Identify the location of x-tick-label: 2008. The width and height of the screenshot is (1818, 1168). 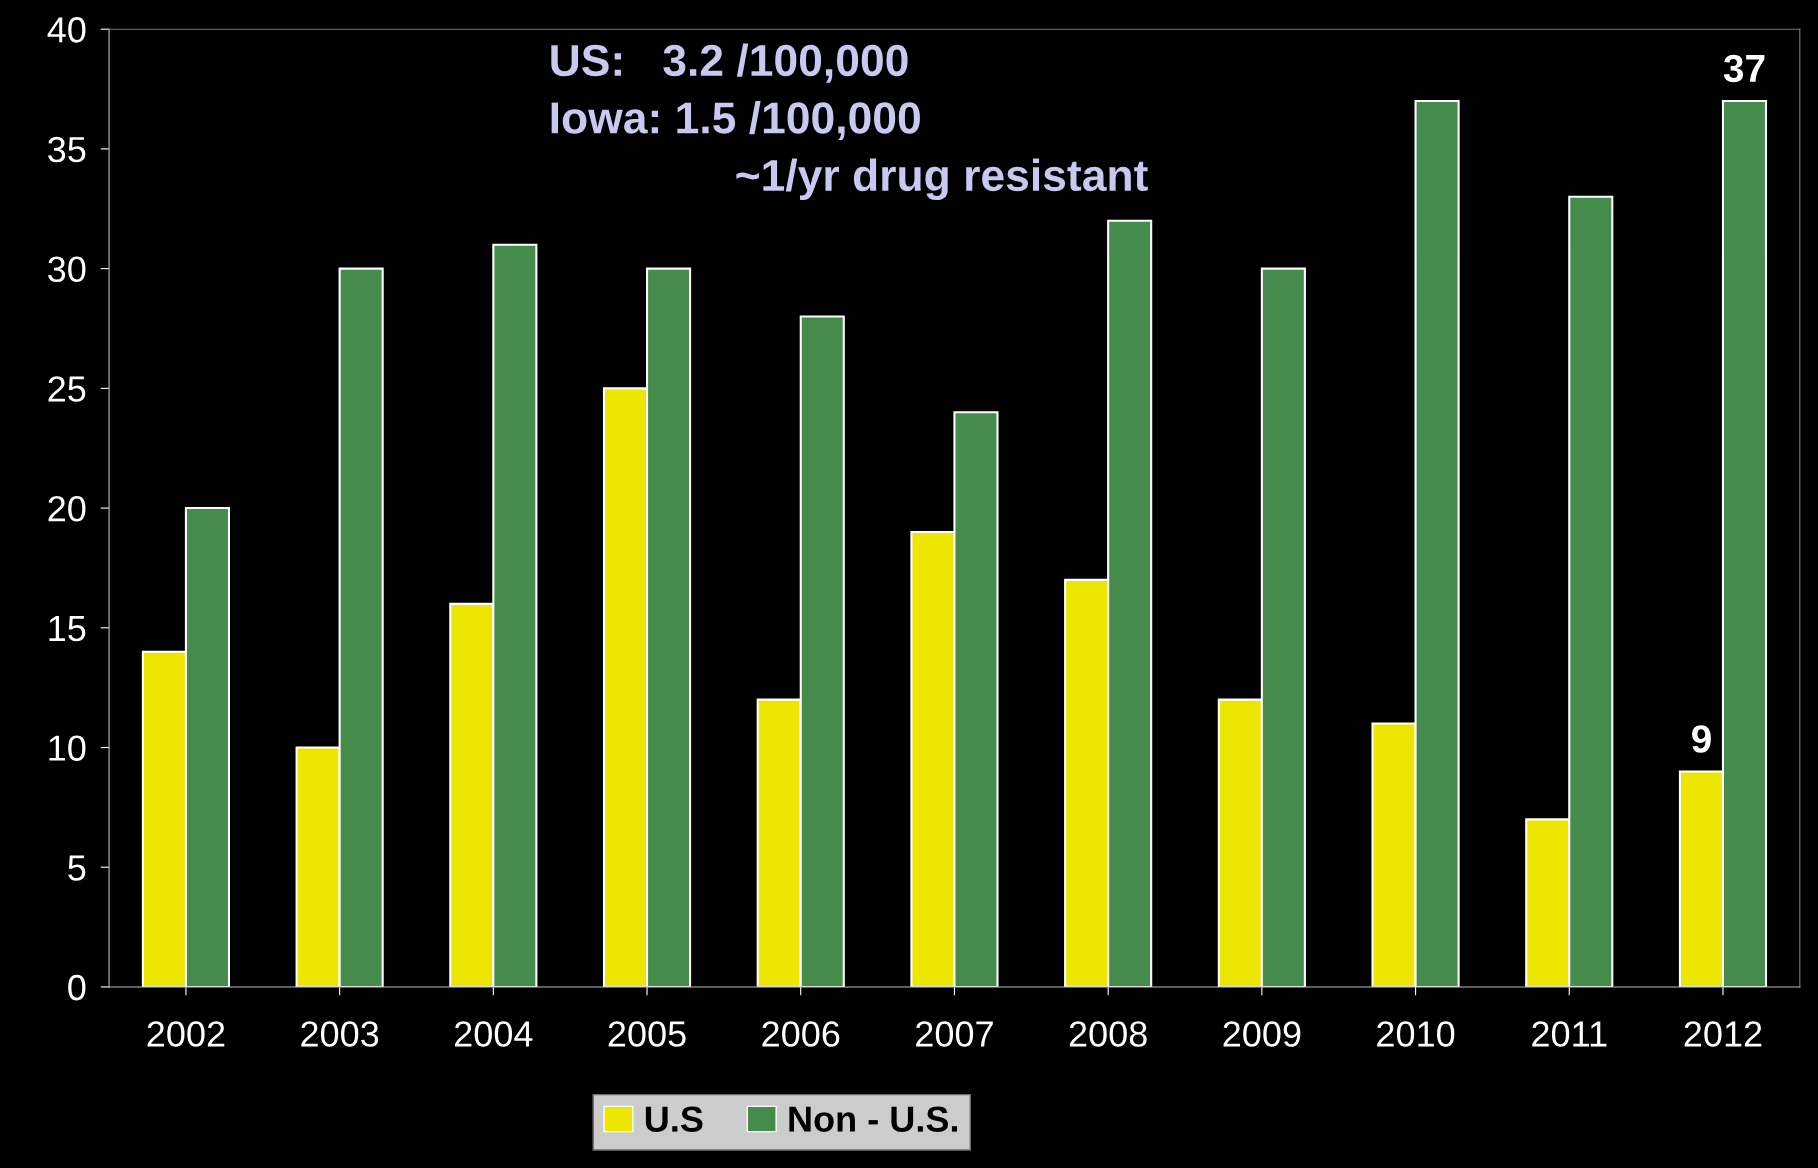
(1108, 1034).